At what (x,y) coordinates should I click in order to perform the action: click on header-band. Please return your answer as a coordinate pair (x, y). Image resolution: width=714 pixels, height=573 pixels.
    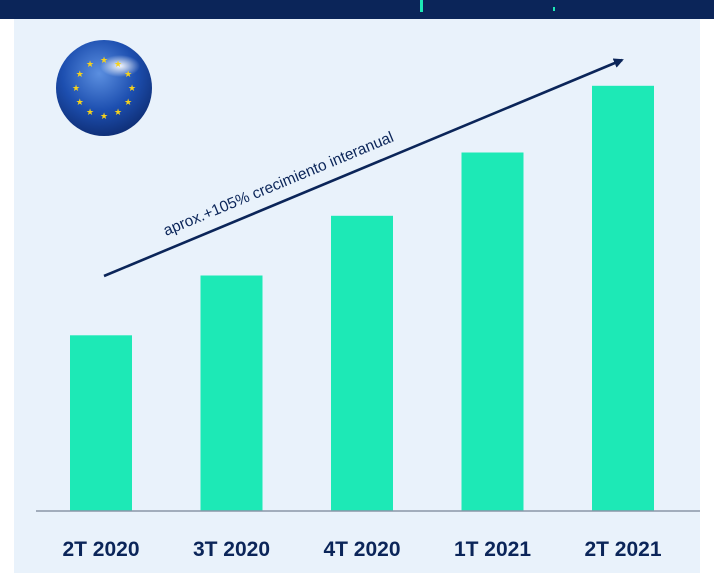
    Looking at the image, I should click on (357, 9).